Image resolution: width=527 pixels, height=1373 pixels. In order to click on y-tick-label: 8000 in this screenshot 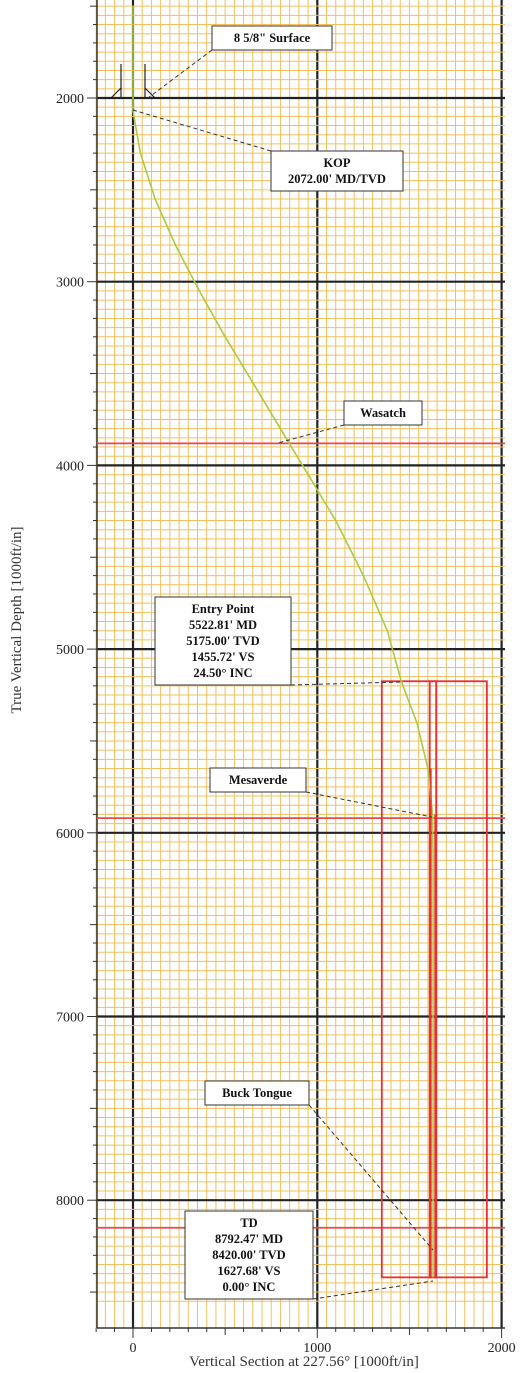, I will do `click(70, 1201)`.